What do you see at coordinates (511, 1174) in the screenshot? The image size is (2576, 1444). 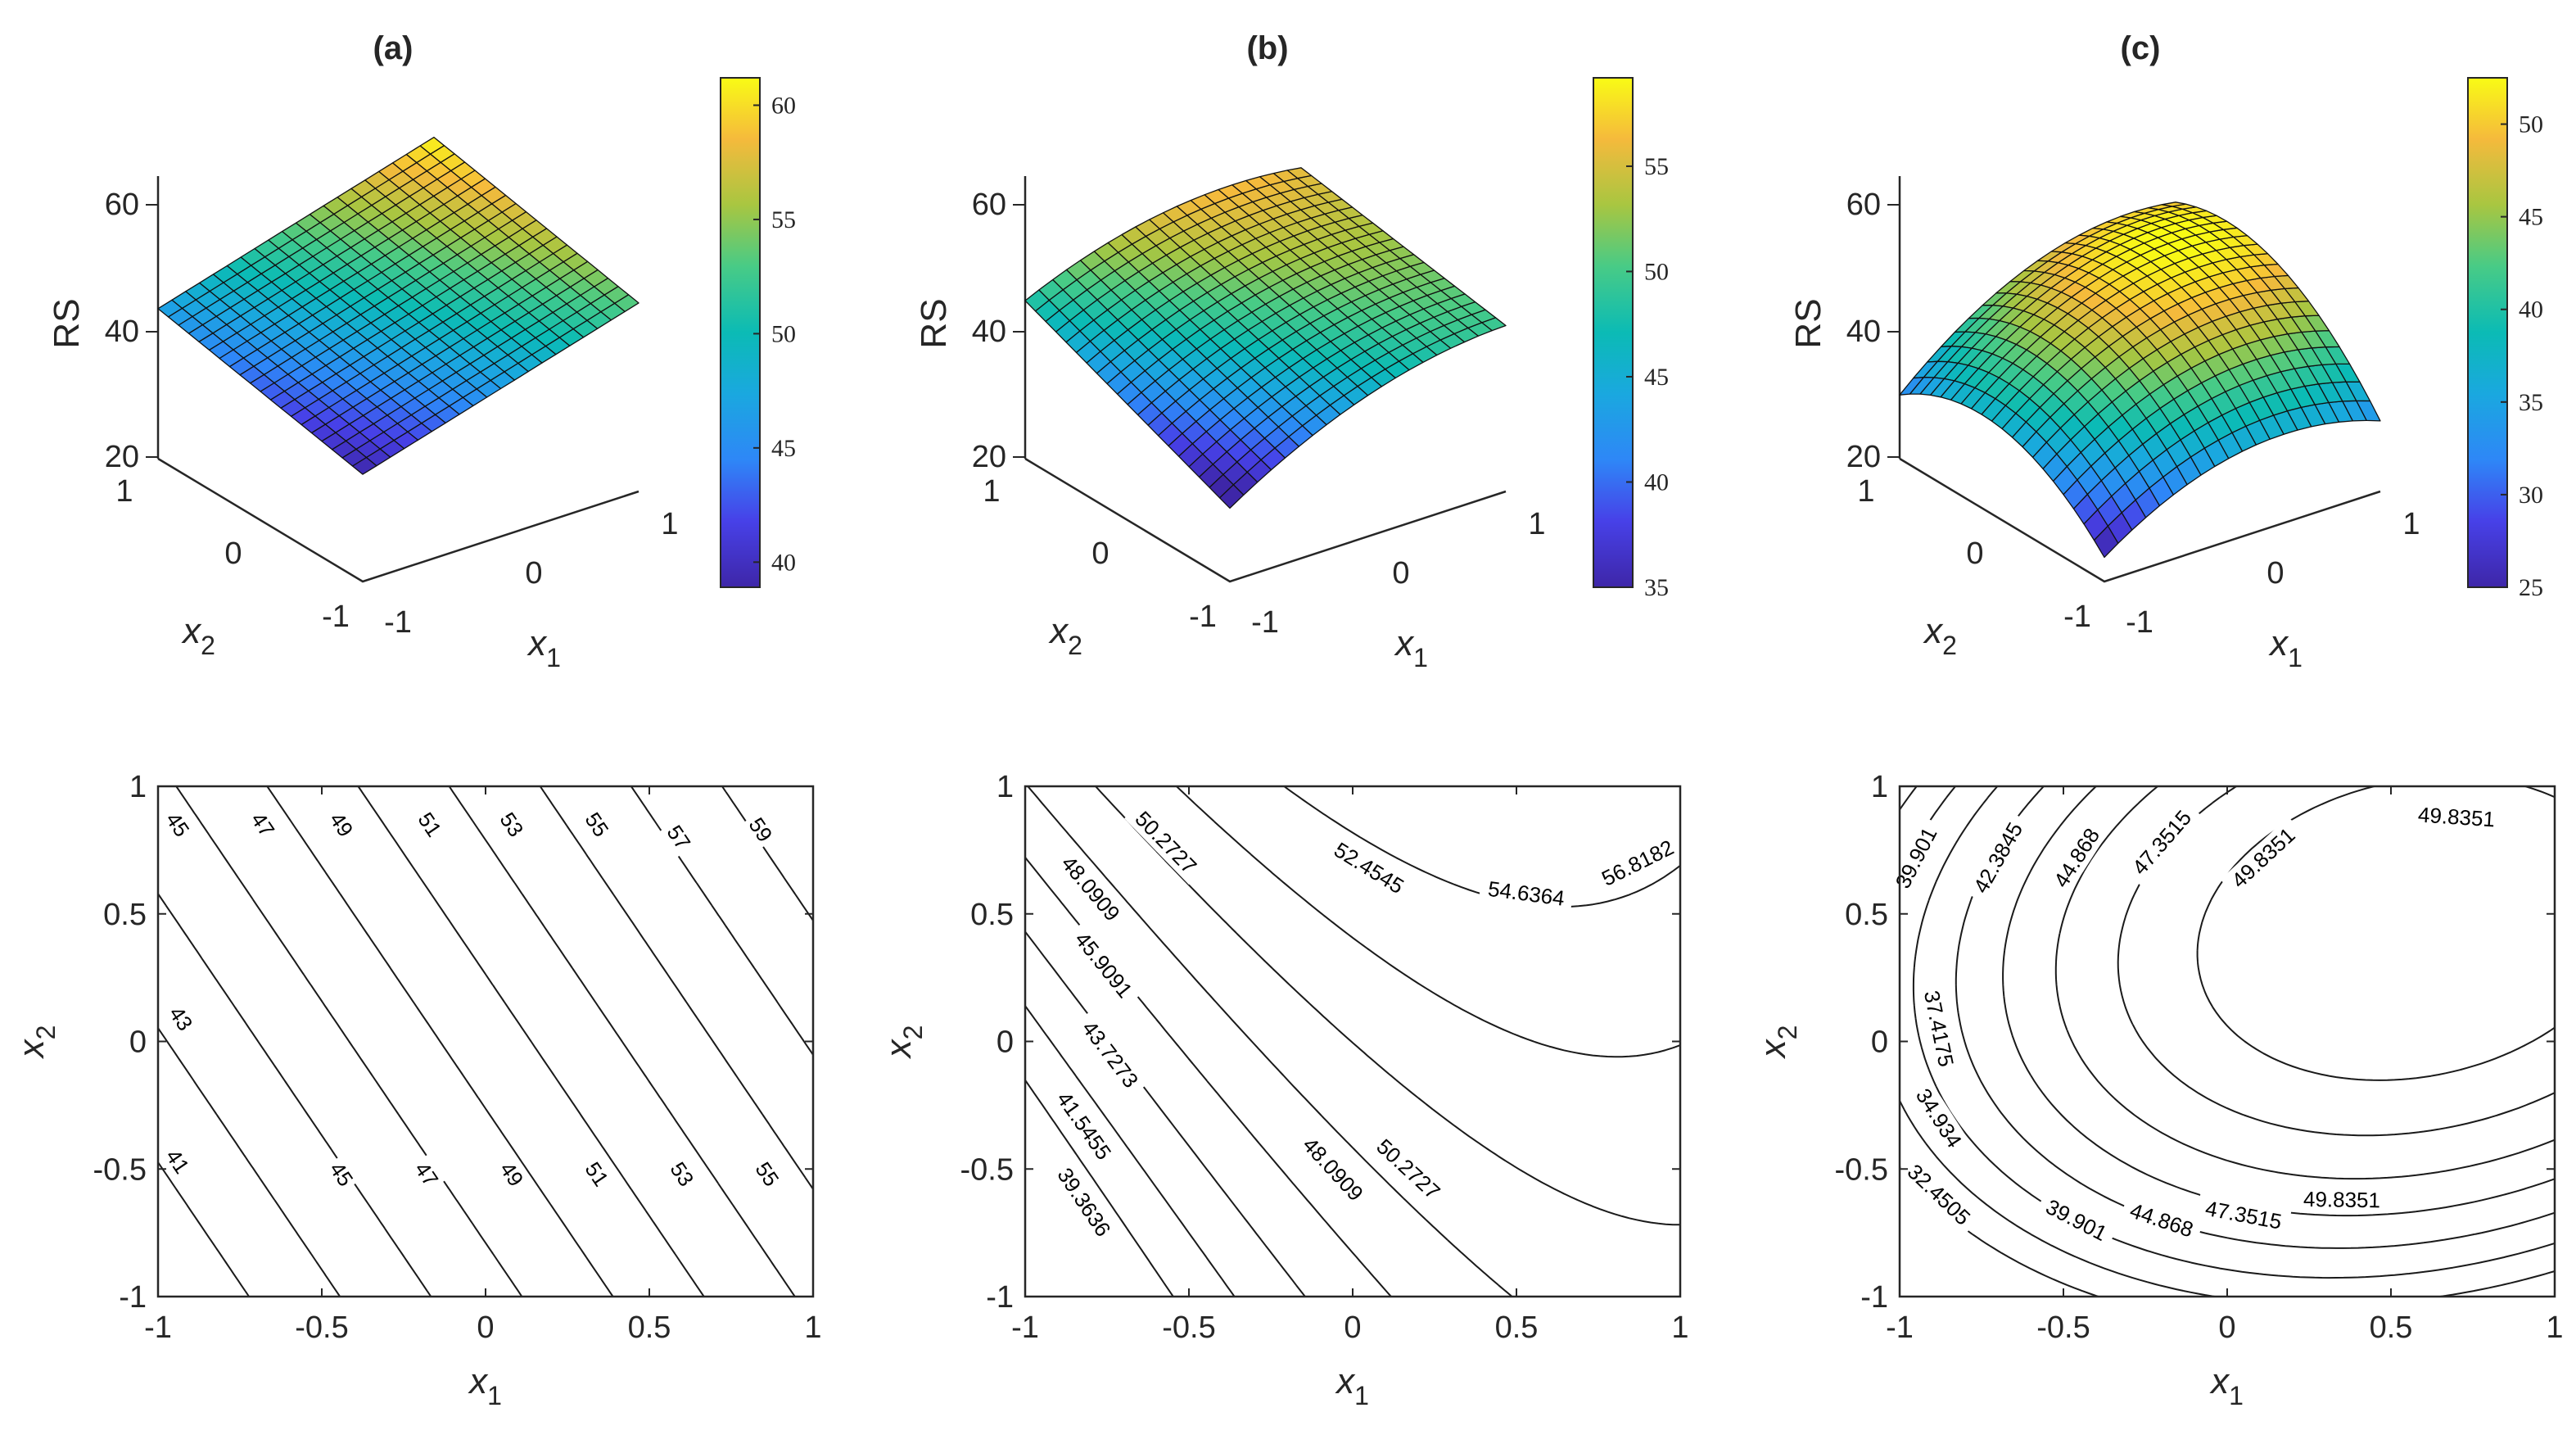 I see `contour-label: 49` at bounding box center [511, 1174].